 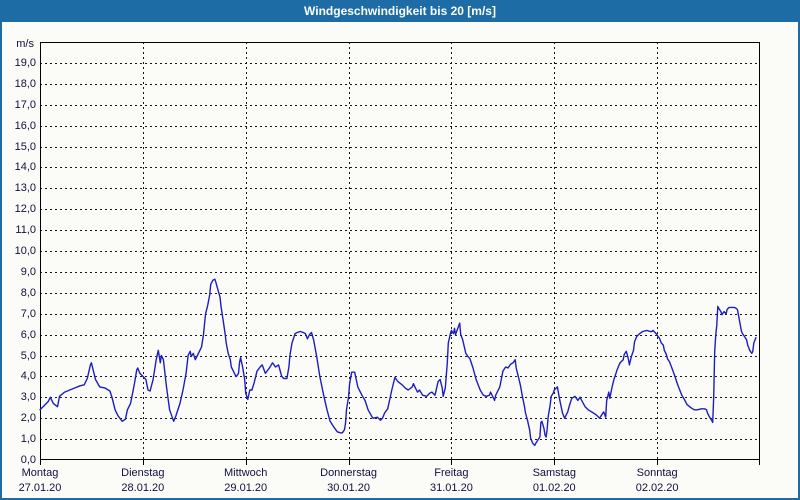 What do you see at coordinates (28, 292) in the screenshot?
I see `y-axis-tick-label: 8,0` at bounding box center [28, 292].